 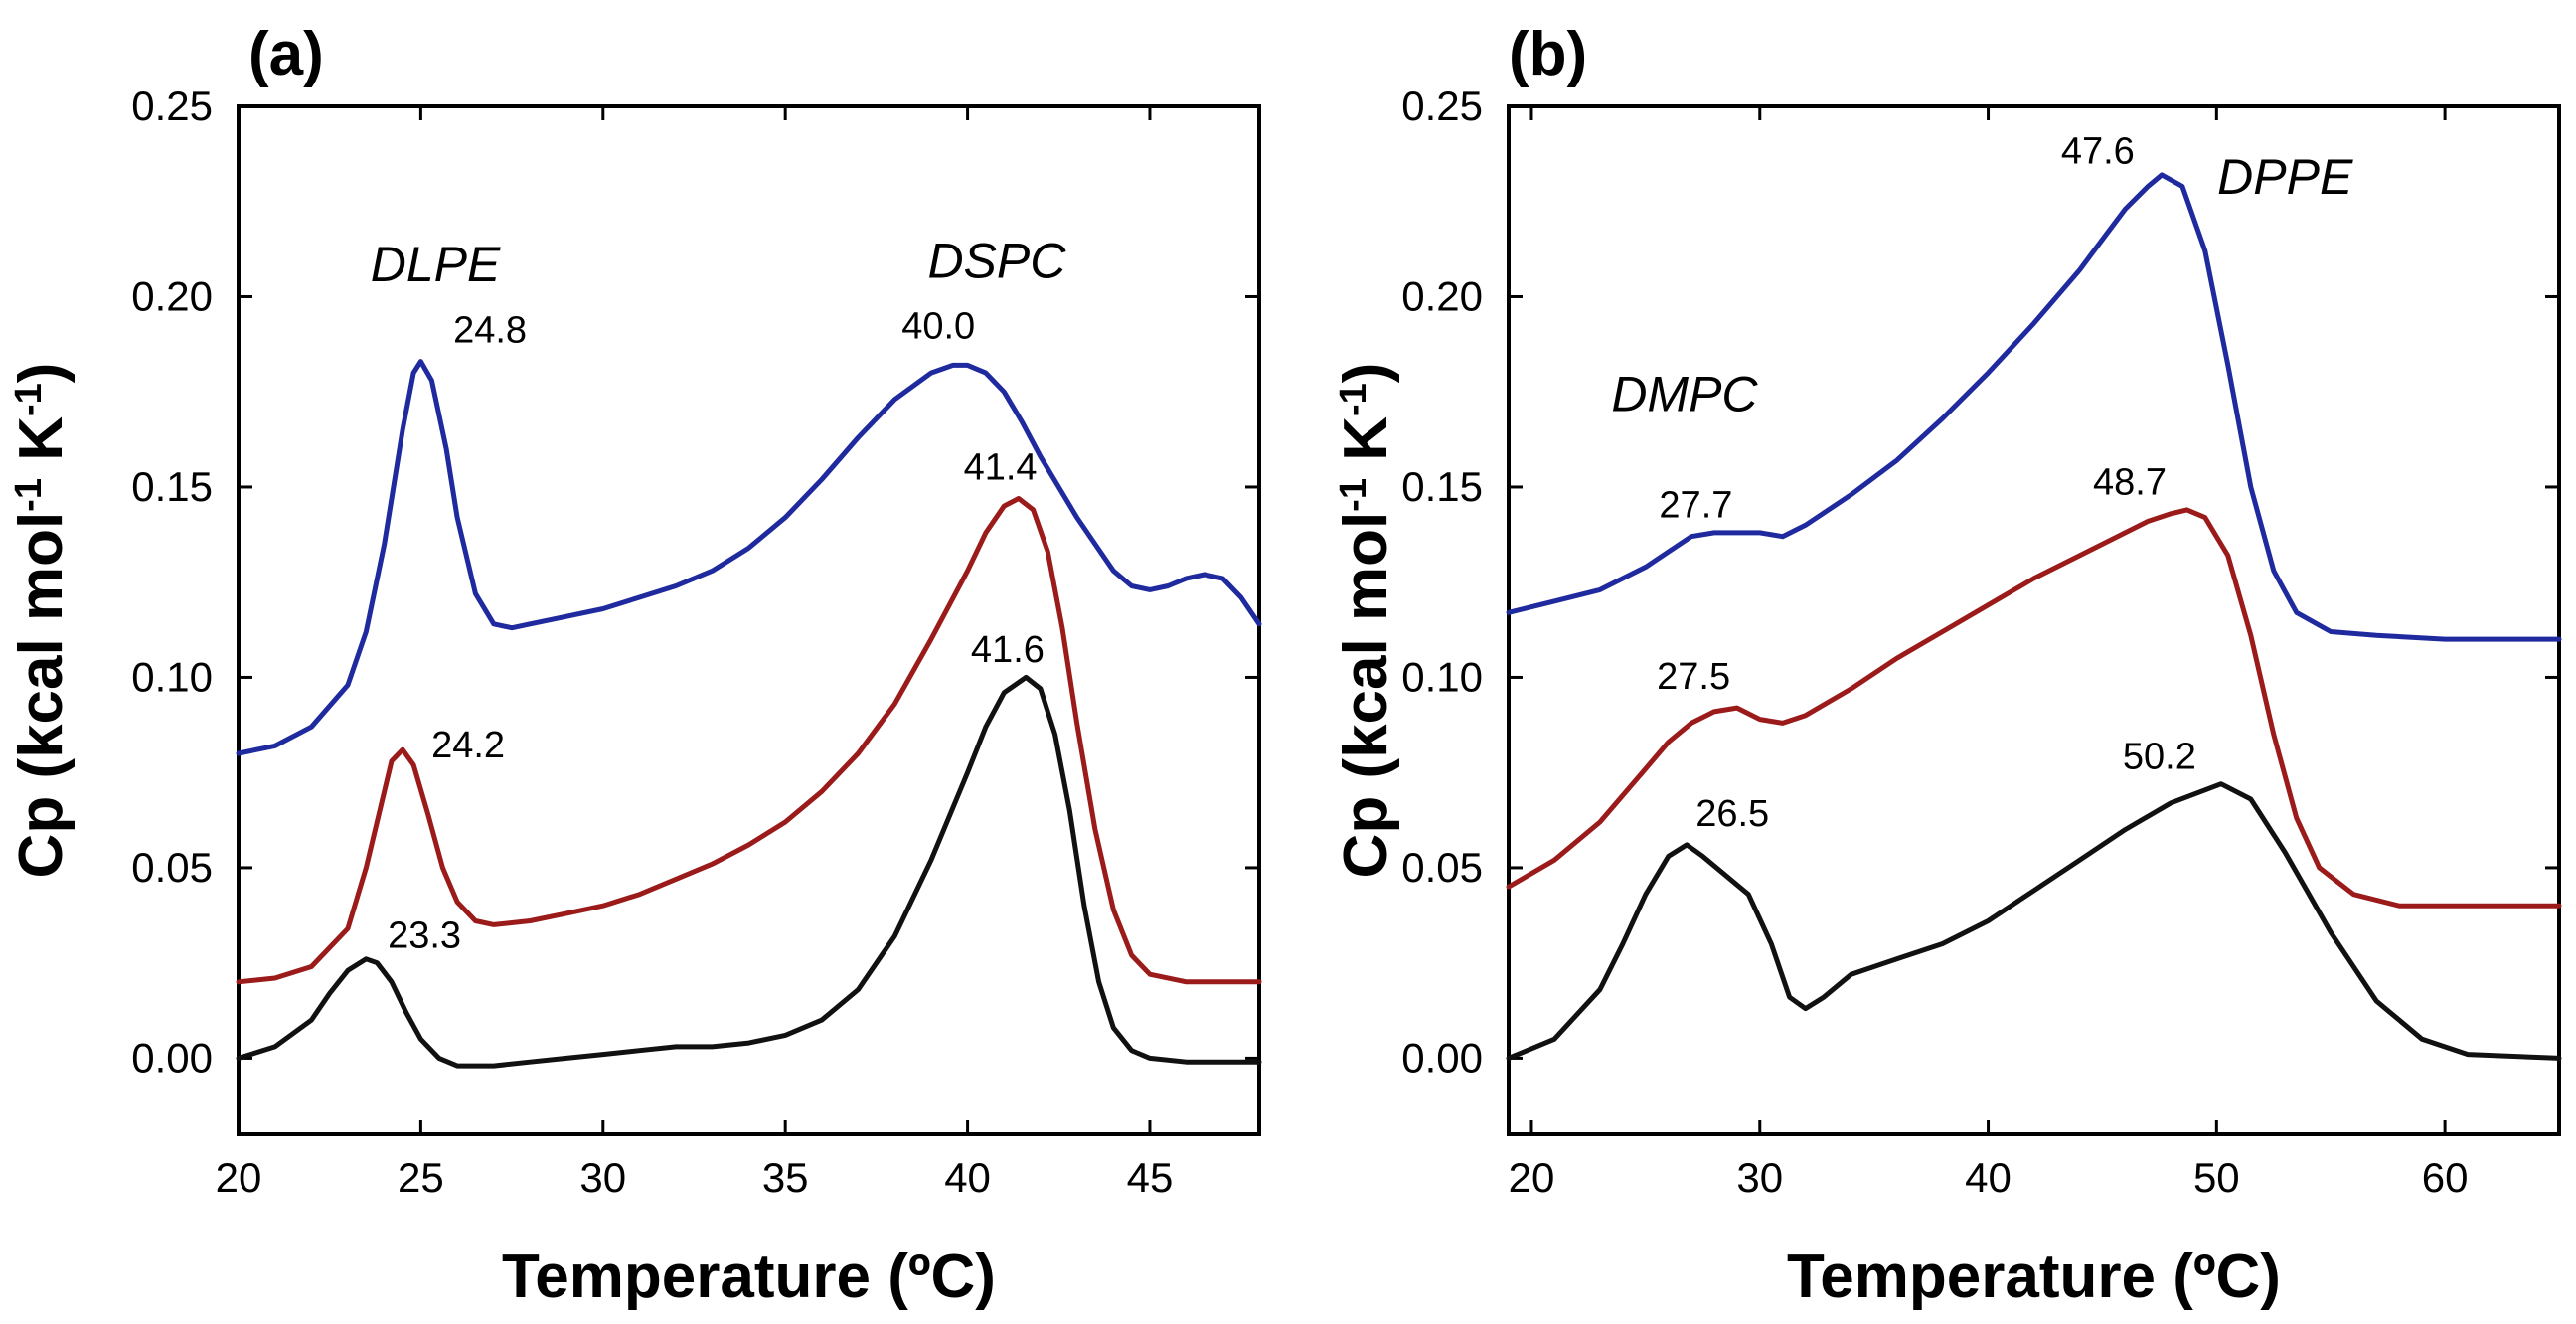 I want to click on peak-label: 41.4, so click(x=1001, y=467).